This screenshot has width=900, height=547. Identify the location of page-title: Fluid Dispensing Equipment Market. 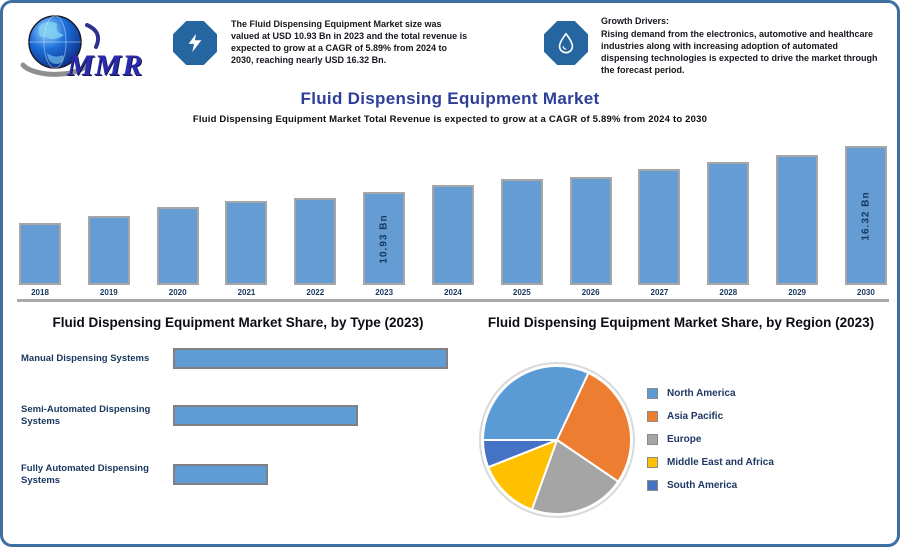
(450, 98).